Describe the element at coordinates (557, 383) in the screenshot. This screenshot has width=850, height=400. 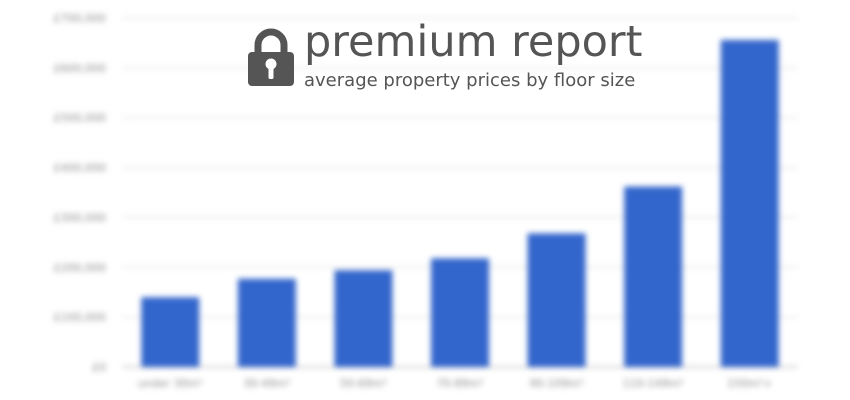
I see `x-tick-label: 90-109m²` at that location.